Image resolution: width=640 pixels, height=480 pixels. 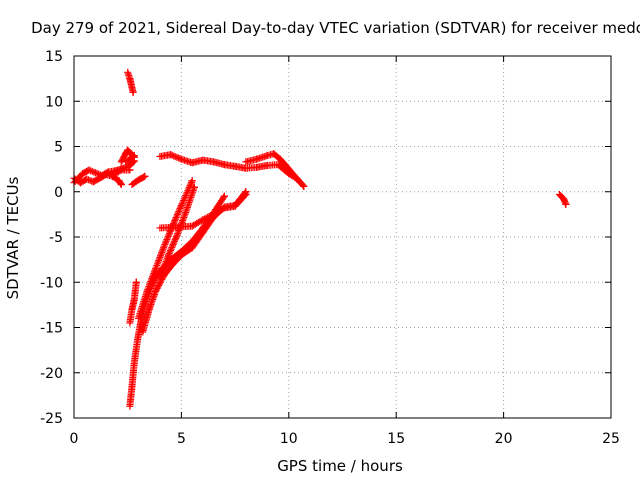 I want to click on y-tick-label: 0, so click(x=58, y=193).